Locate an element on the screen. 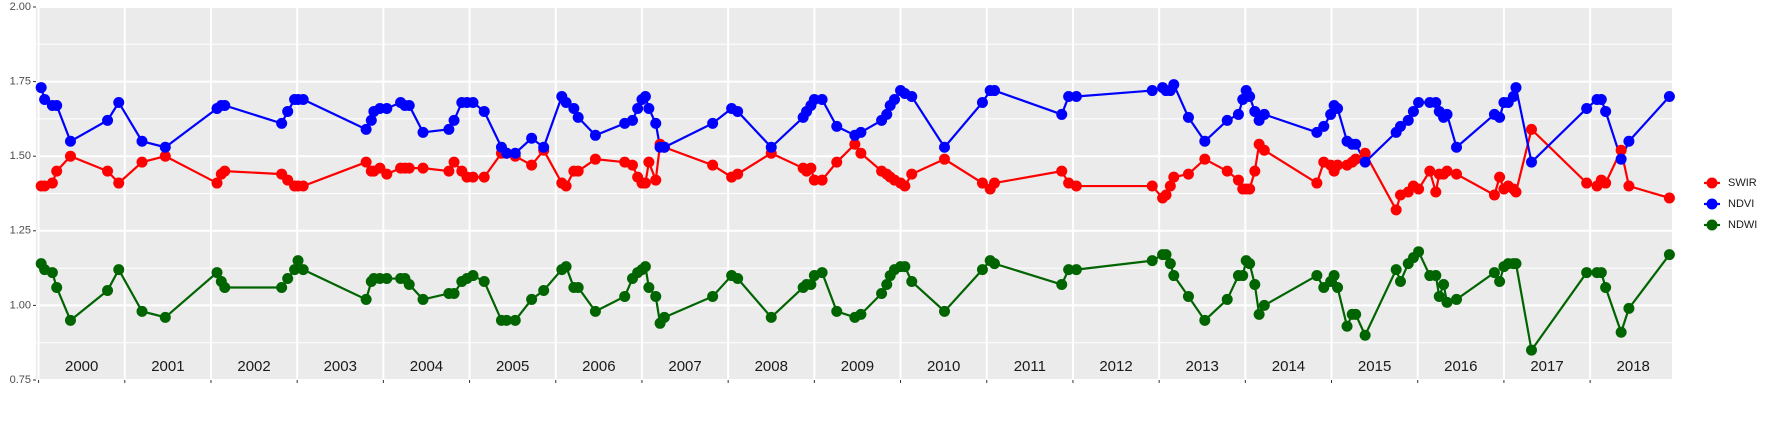  legend-key is located at coordinates (1712, 183).